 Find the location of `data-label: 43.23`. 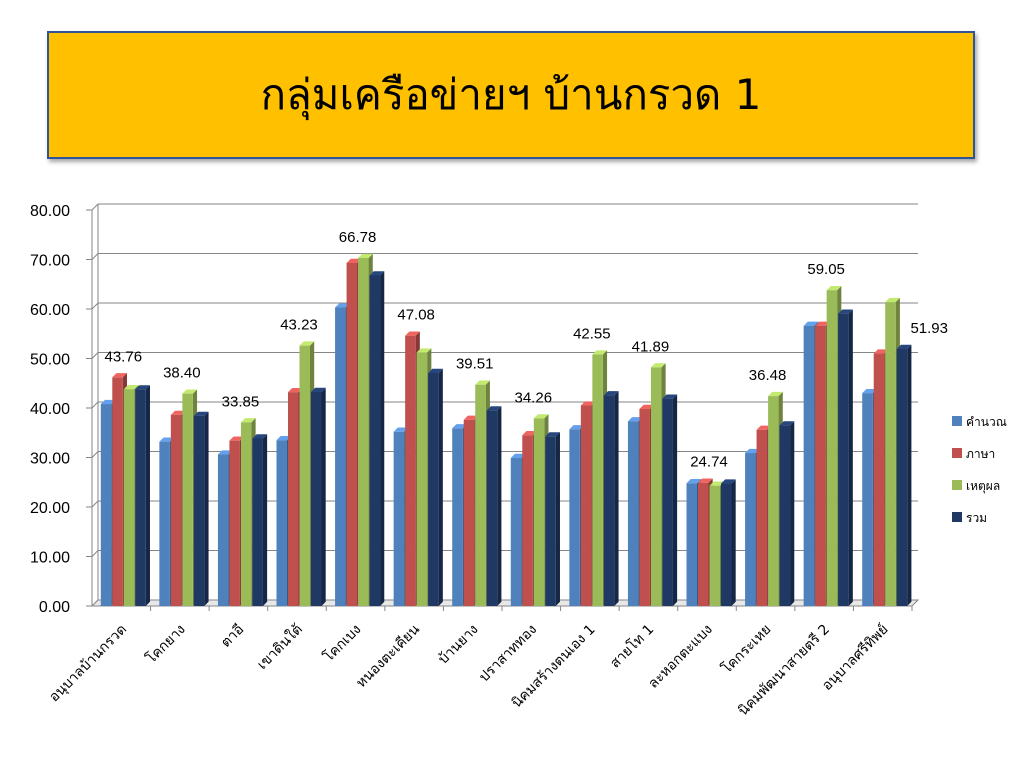

data-label: 43.23 is located at coordinates (299, 325).